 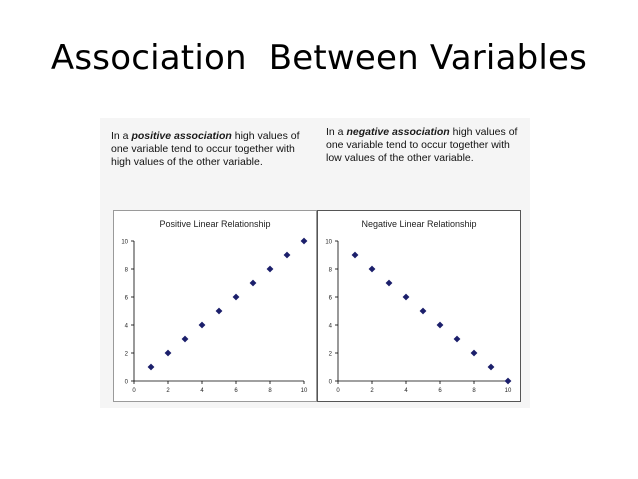 I want to click on chart-title: Negative Linear Relationship, so click(x=419, y=224).